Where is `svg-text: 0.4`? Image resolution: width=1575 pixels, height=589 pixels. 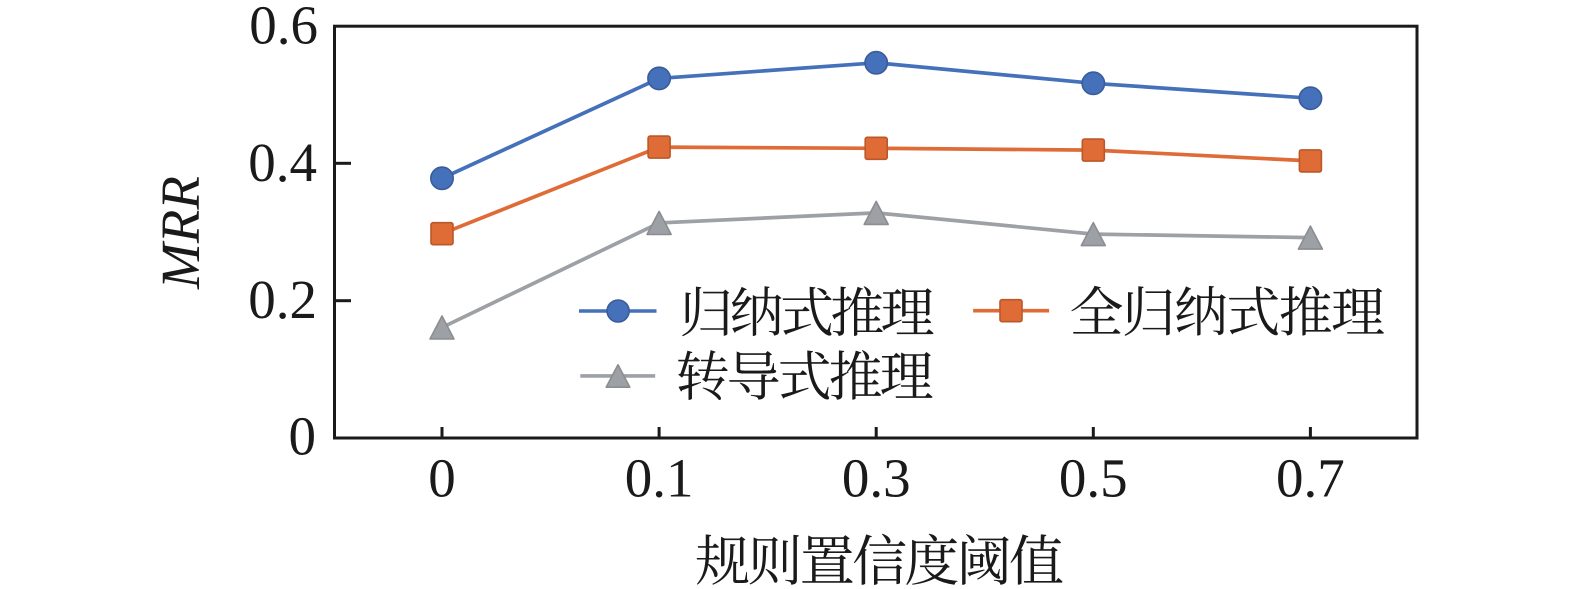
svg-text: 0.4 is located at coordinates (282, 162).